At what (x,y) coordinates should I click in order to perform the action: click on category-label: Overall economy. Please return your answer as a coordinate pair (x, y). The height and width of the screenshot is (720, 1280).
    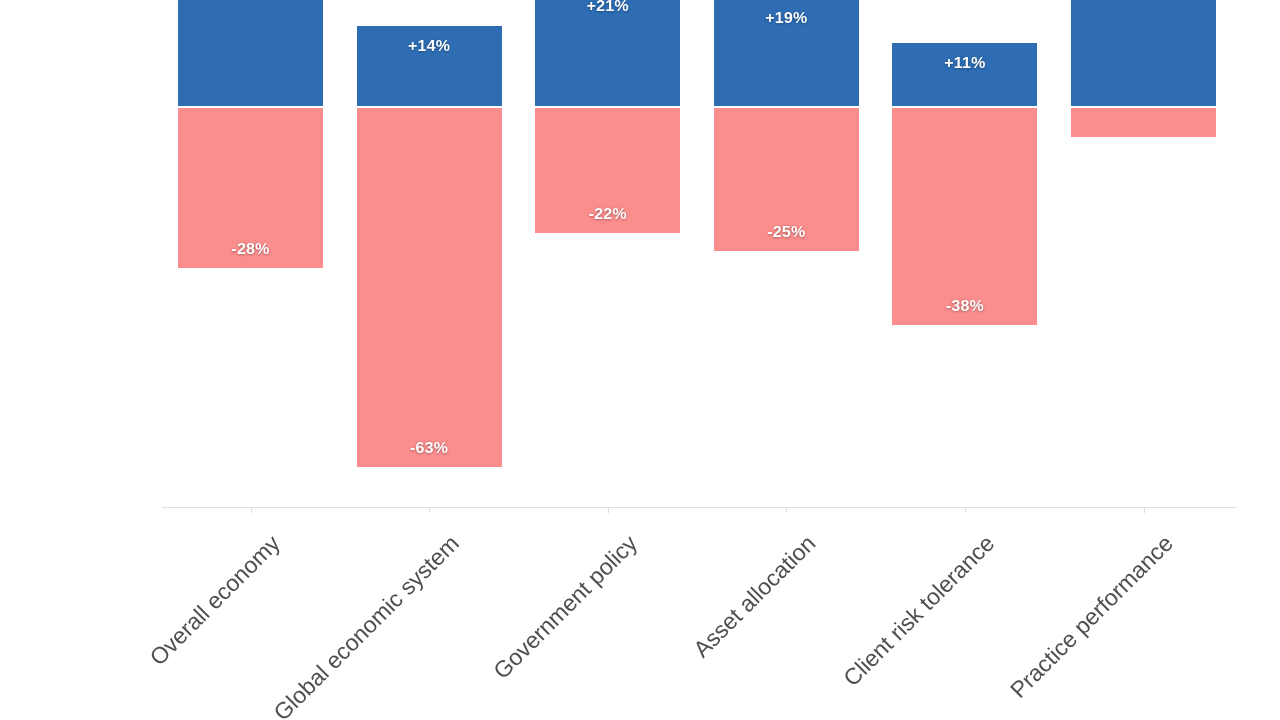
    Looking at the image, I should click on (214, 600).